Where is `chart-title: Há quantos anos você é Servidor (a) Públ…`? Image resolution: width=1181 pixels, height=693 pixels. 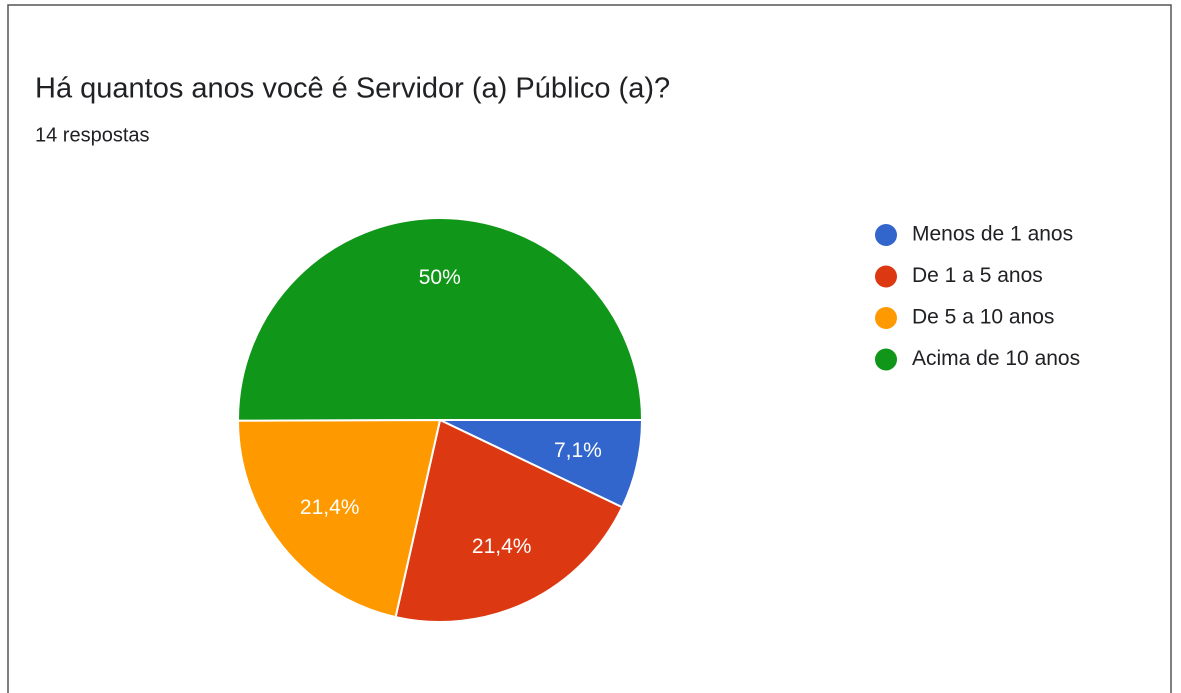 chart-title: Há quantos anos você é Servidor (a) Públ… is located at coordinates (352, 89).